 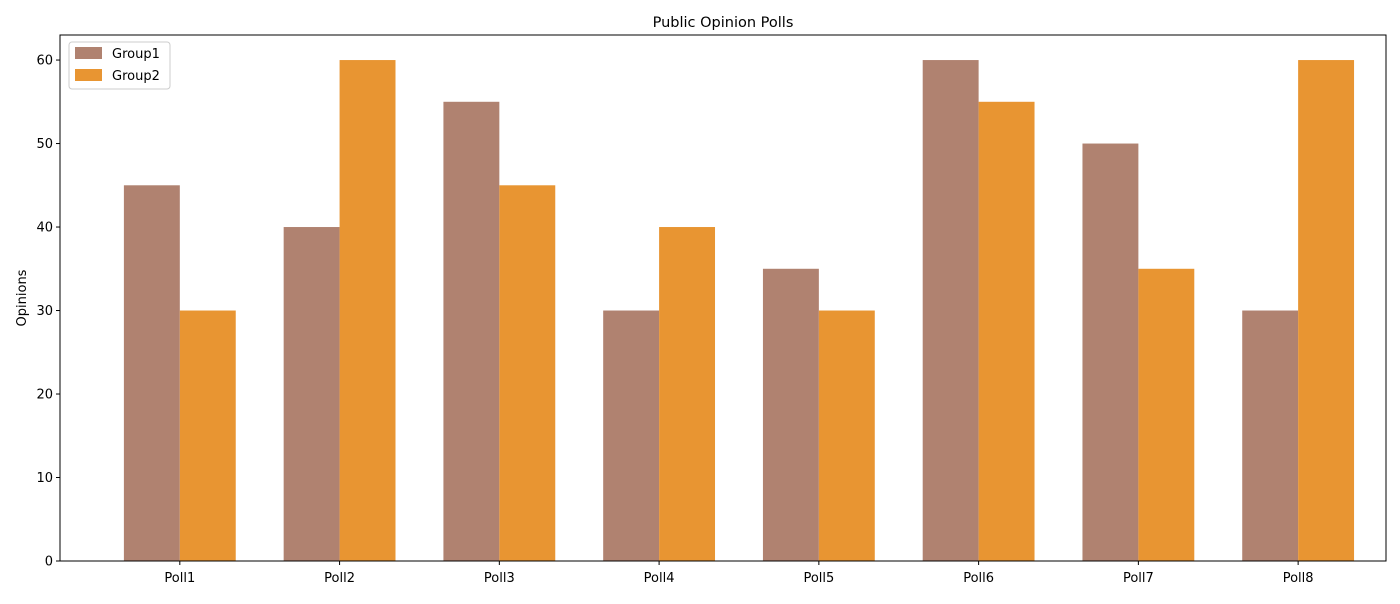 What do you see at coordinates (119, 65) in the screenshot?
I see `legend: Group1 Group2` at bounding box center [119, 65].